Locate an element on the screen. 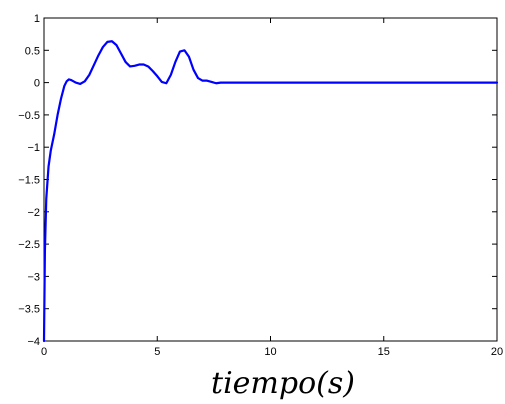  y-axis-tick-labels: 1 0.5 0 −0.5 −1 −1.5 −2 −2.5 −3 −3.5 −4 is located at coordinates (29, 180).